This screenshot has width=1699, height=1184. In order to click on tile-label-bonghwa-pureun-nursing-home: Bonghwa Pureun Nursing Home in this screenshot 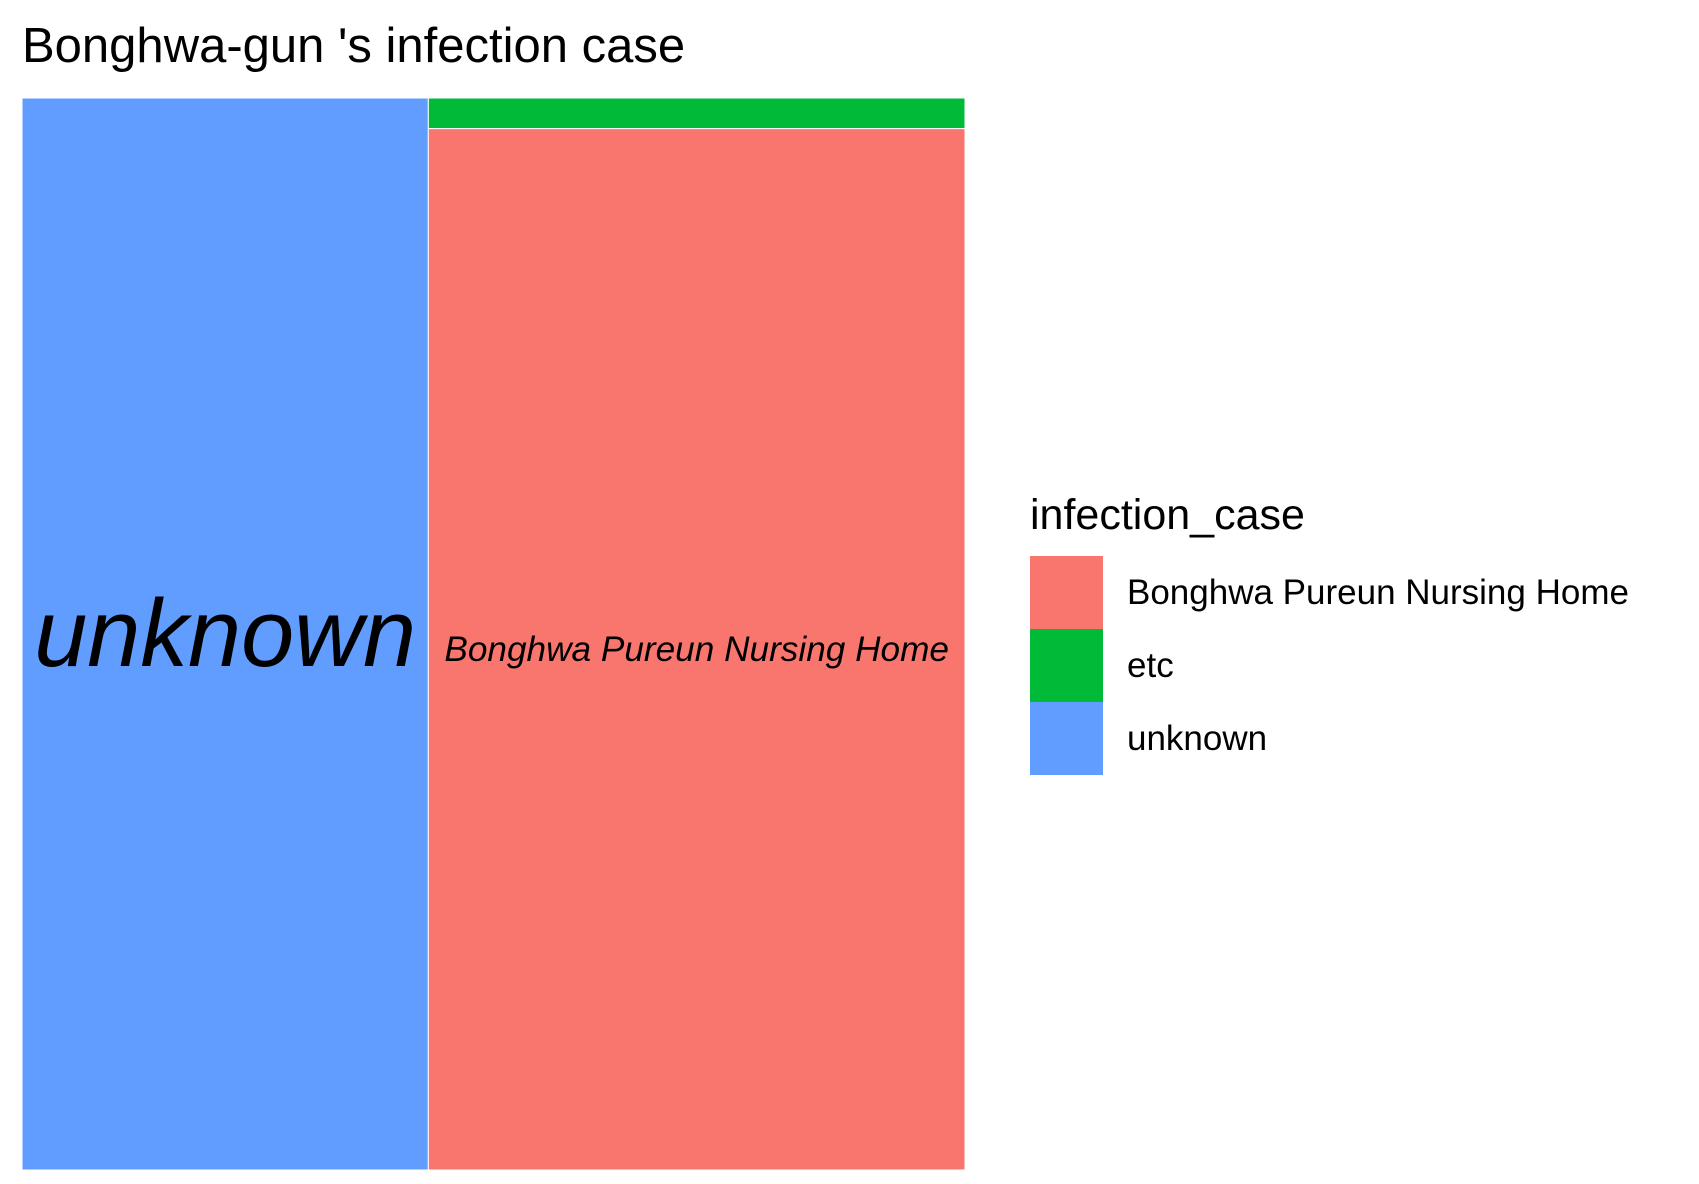, I will do `click(696, 649)`.